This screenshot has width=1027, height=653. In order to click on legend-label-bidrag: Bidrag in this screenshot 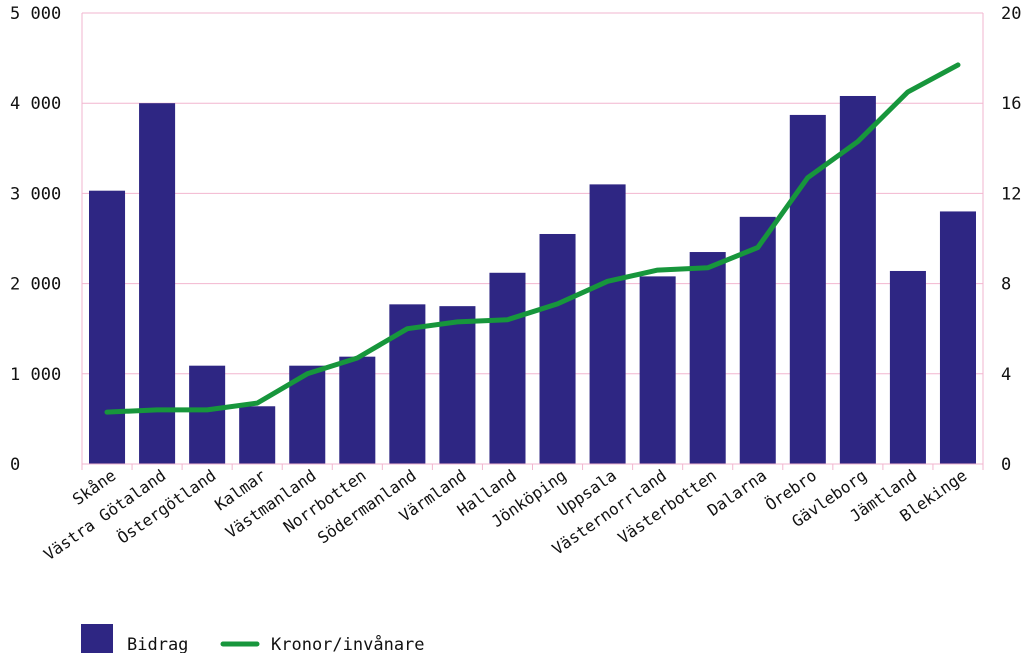, I will do `click(157, 644)`.